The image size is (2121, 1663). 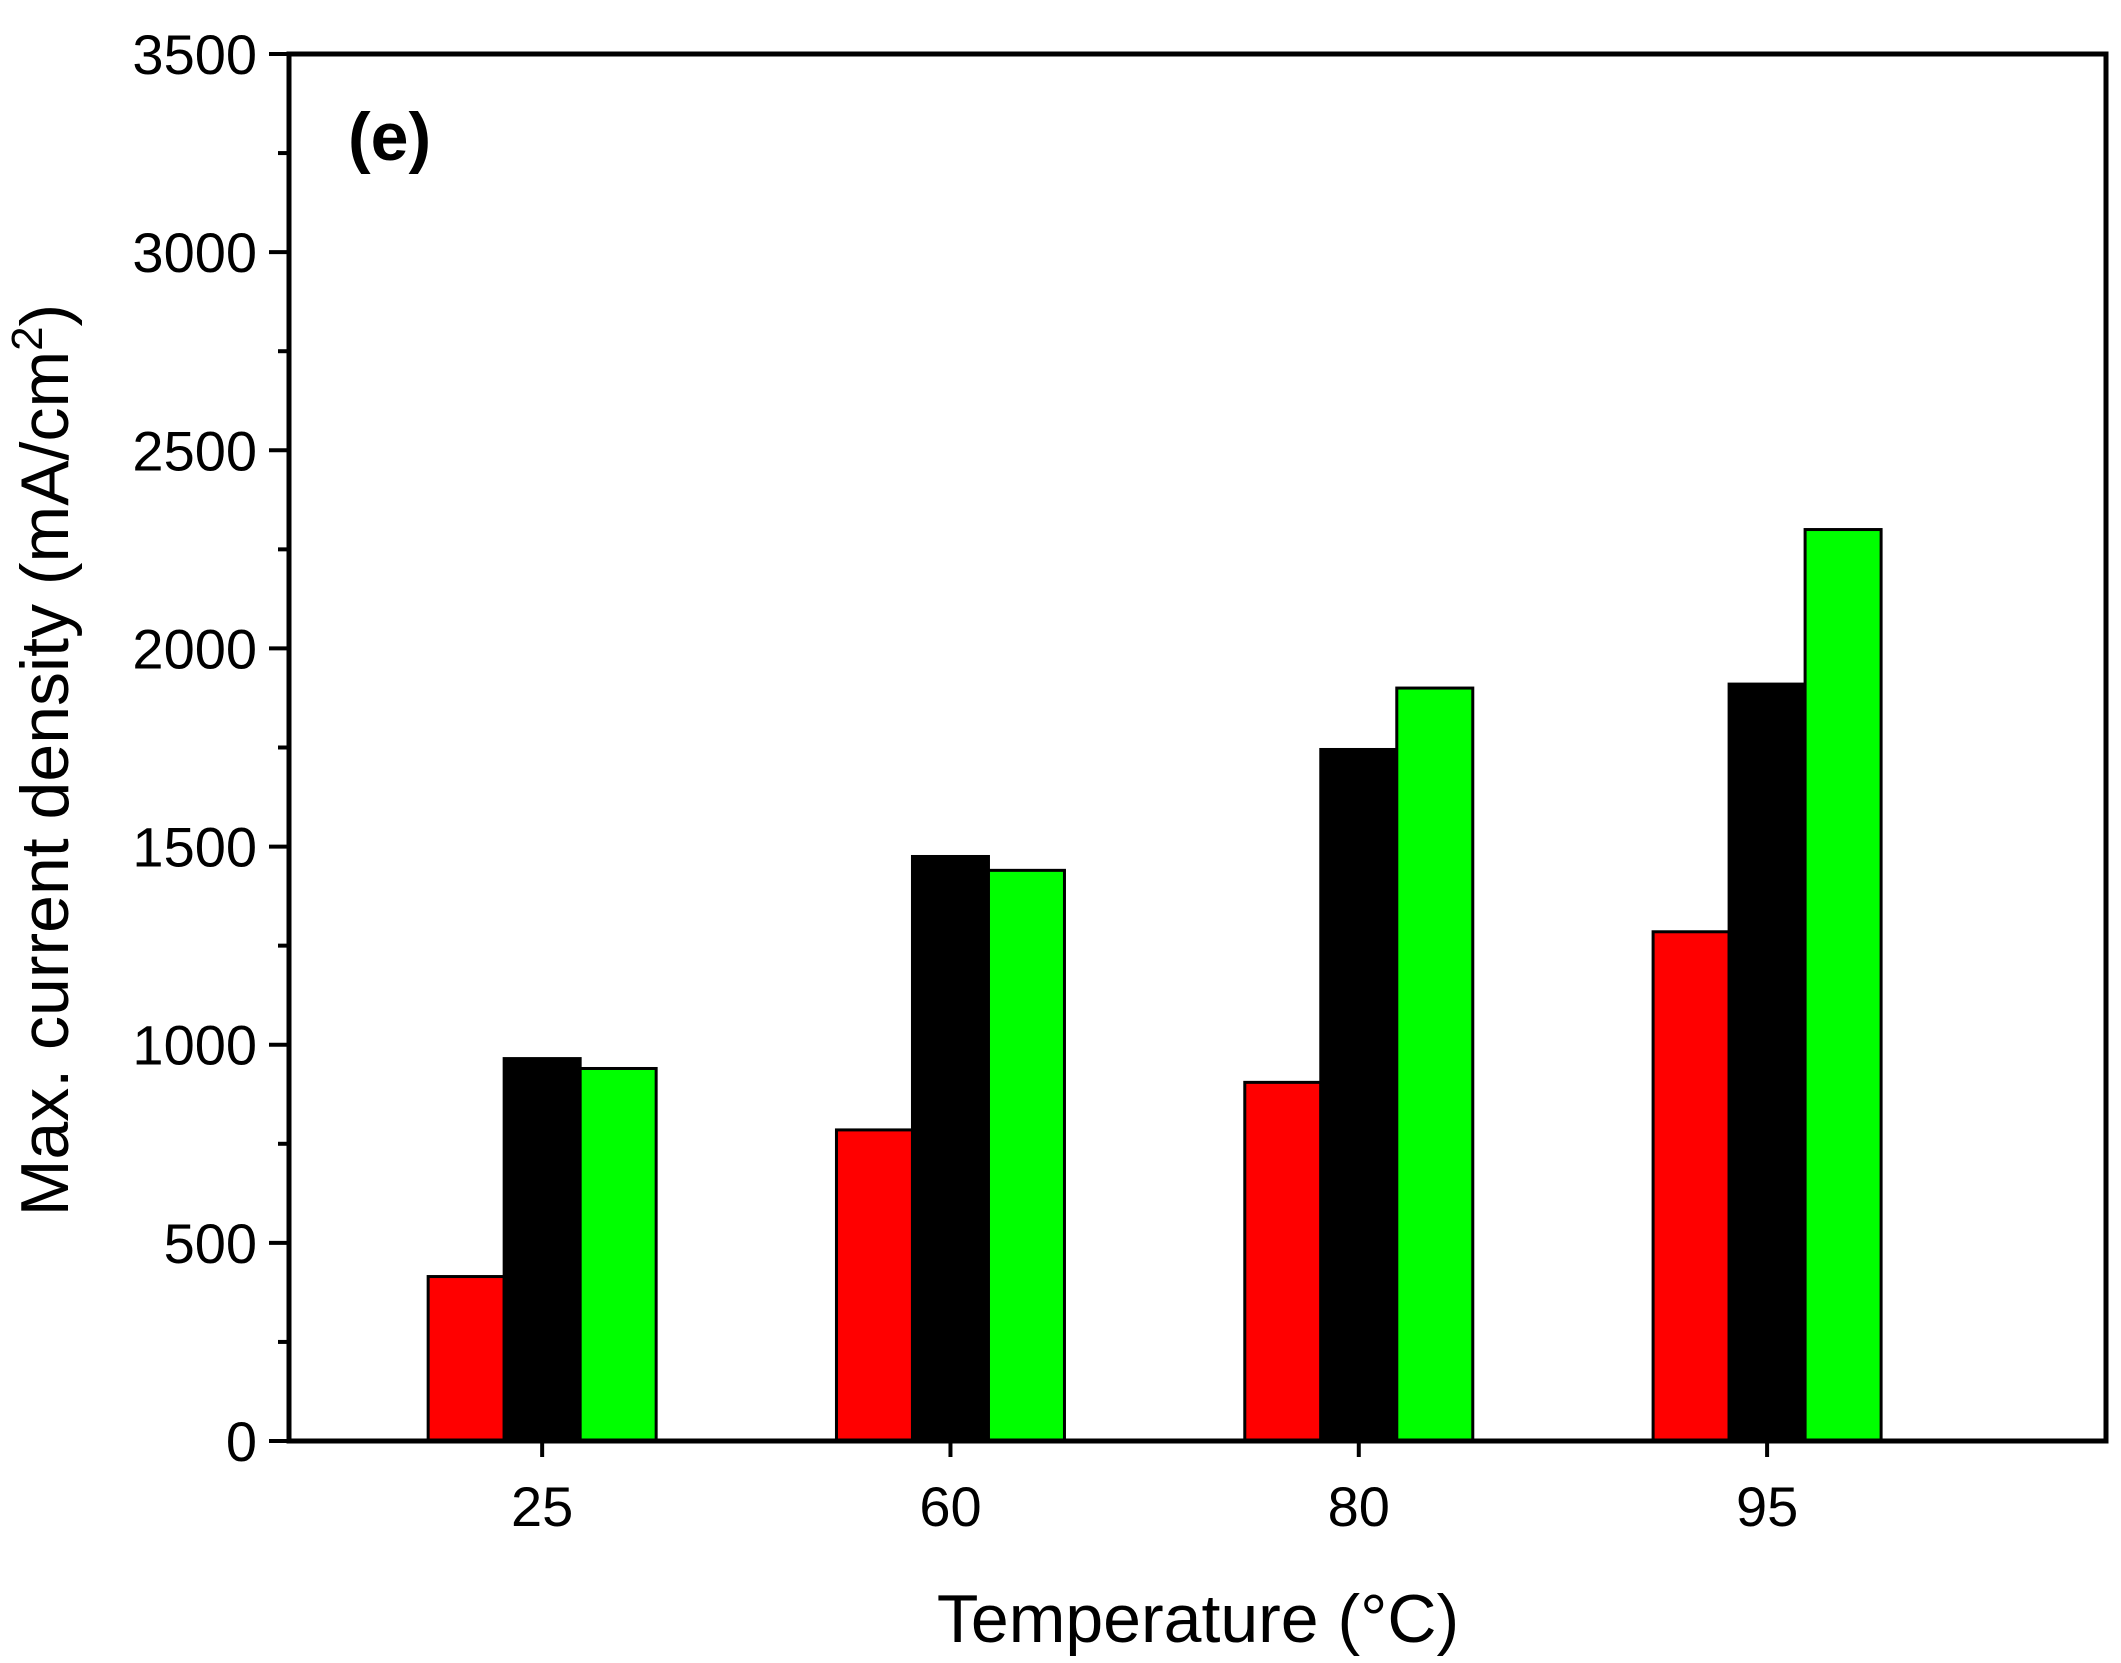 What do you see at coordinates (389, 137) in the screenshot?
I see `panel-label: (e)` at bounding box center [389, 137].